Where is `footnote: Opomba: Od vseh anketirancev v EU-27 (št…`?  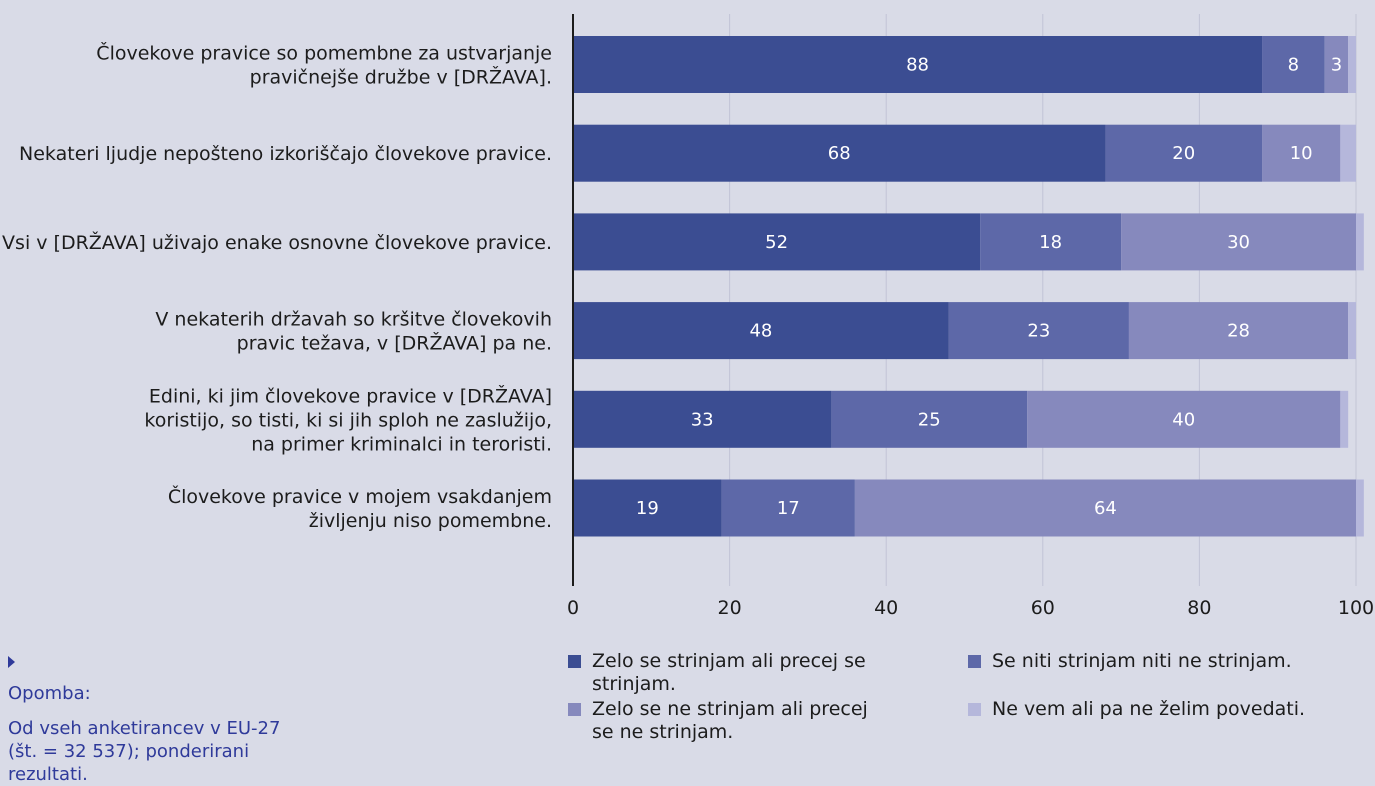
footnote: Opomba: Od vseh anketirancev v EU-27 (št… is located at coordinates (168, 718).